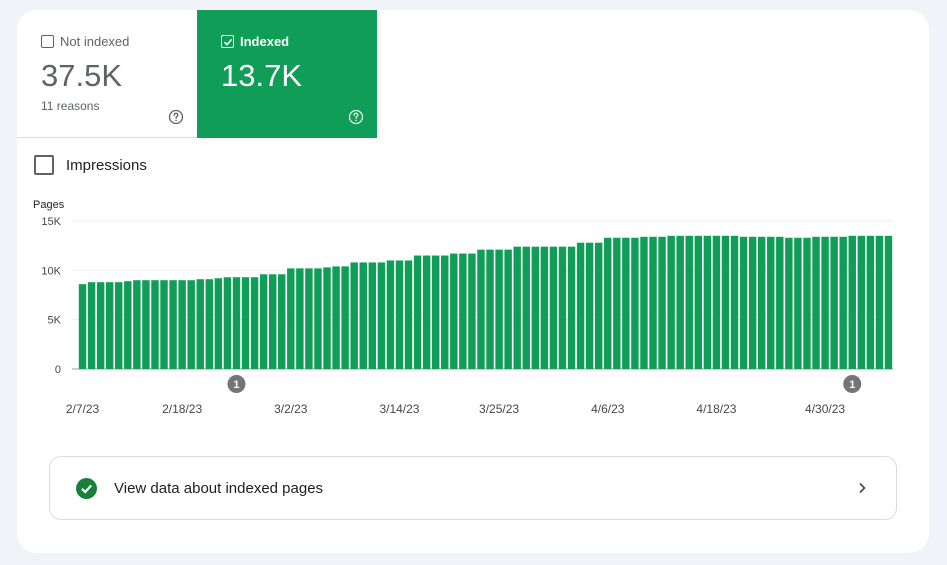 Image resolution: width=947 pixels, height=565 pixels. What do you see at coordinates (83, 409) in the screenshot?
I see `x-tick-label: 2/7/23` at bounding box center [83, 409].